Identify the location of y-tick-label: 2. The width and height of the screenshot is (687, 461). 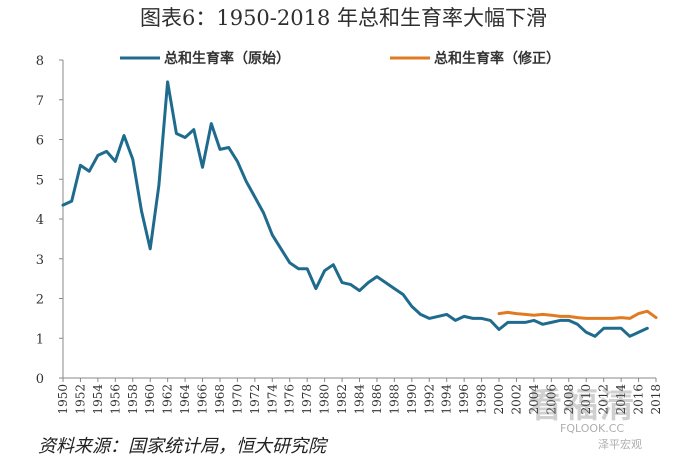
(40, 300).